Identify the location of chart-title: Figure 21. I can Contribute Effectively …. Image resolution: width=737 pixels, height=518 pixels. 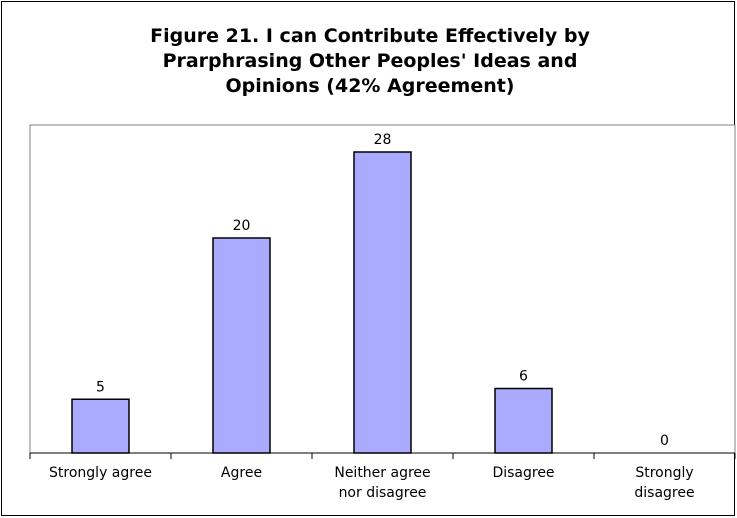
(370, 61).